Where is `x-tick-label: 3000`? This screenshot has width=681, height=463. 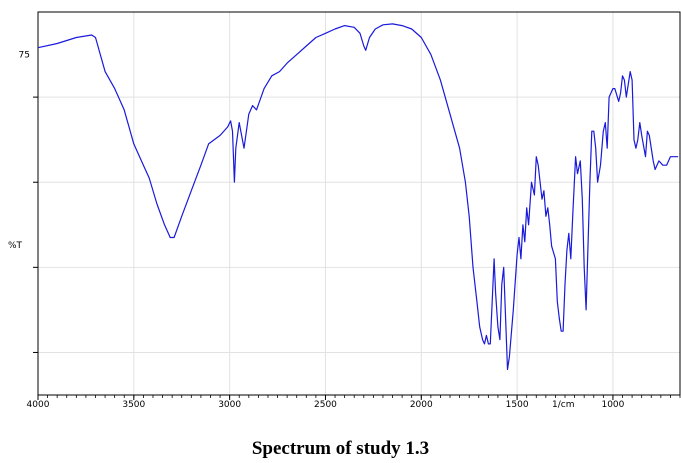
x-tick-label: 3000 is located at coordinates (229, 405).